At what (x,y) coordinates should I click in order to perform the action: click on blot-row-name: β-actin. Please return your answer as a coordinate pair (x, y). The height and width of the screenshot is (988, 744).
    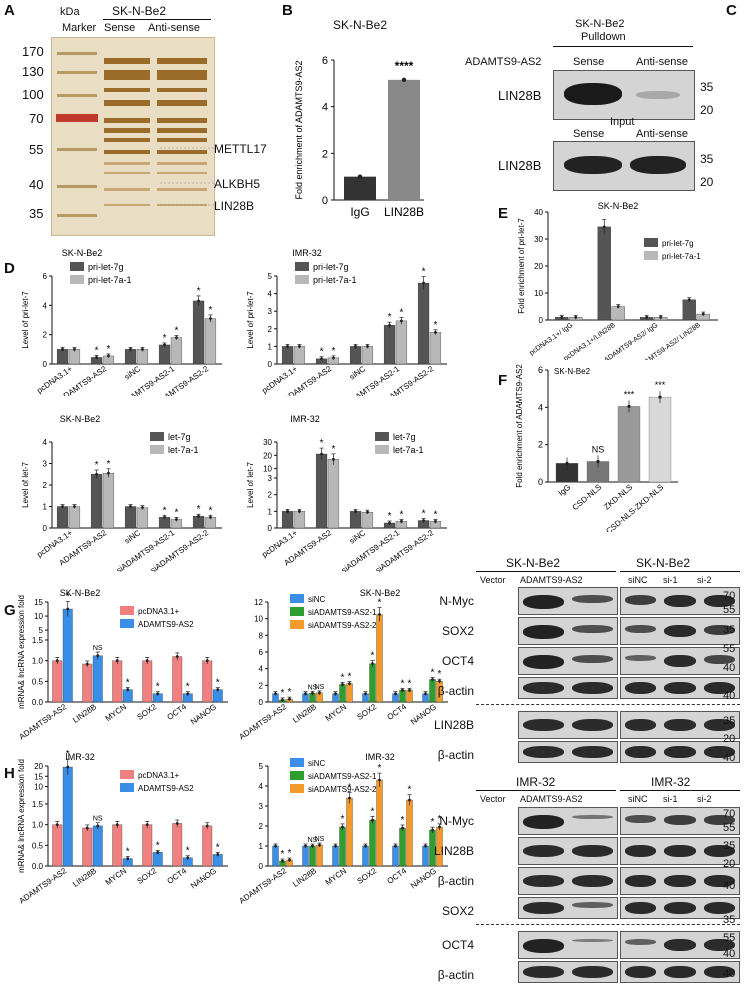
    Looking at the image, I should click on (455, 881).